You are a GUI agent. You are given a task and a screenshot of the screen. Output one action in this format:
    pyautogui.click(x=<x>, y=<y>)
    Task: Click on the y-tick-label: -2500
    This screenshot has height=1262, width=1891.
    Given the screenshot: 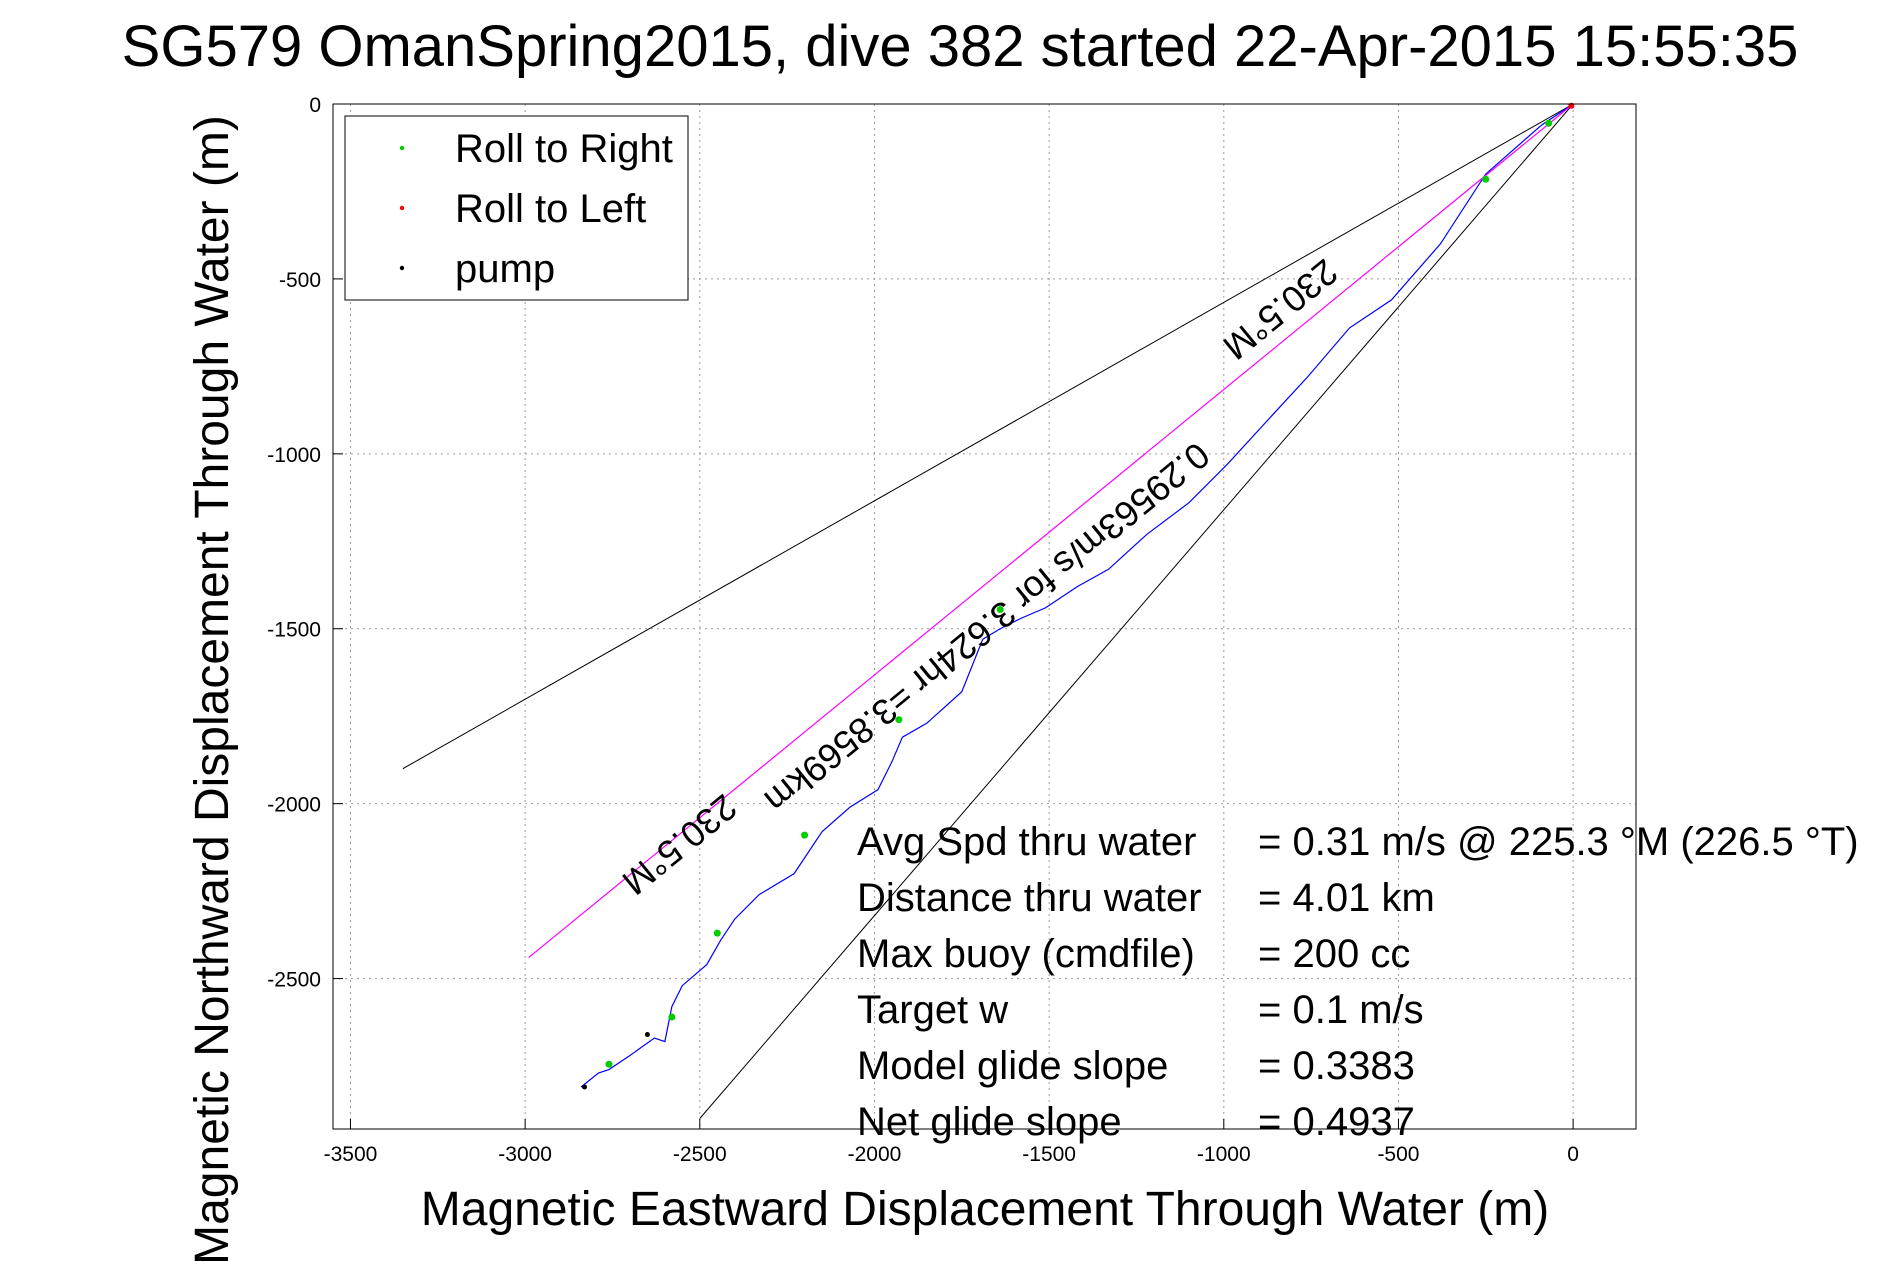 What is the action you would take?
    pyautogui.click(x=294, y=980)
    